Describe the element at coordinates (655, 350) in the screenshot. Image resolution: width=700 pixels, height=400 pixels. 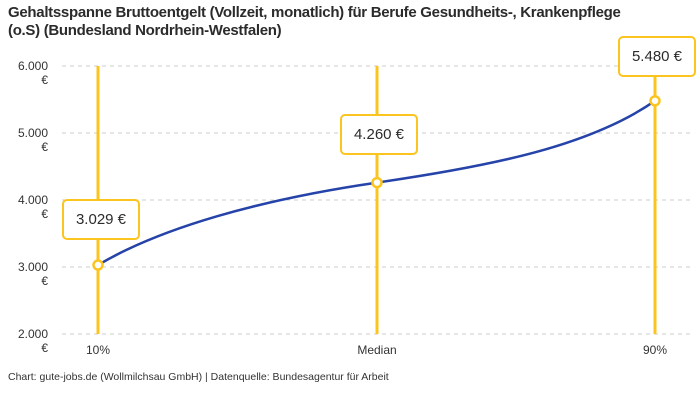
I see `x-axis-label-p90: 90%` at that location.